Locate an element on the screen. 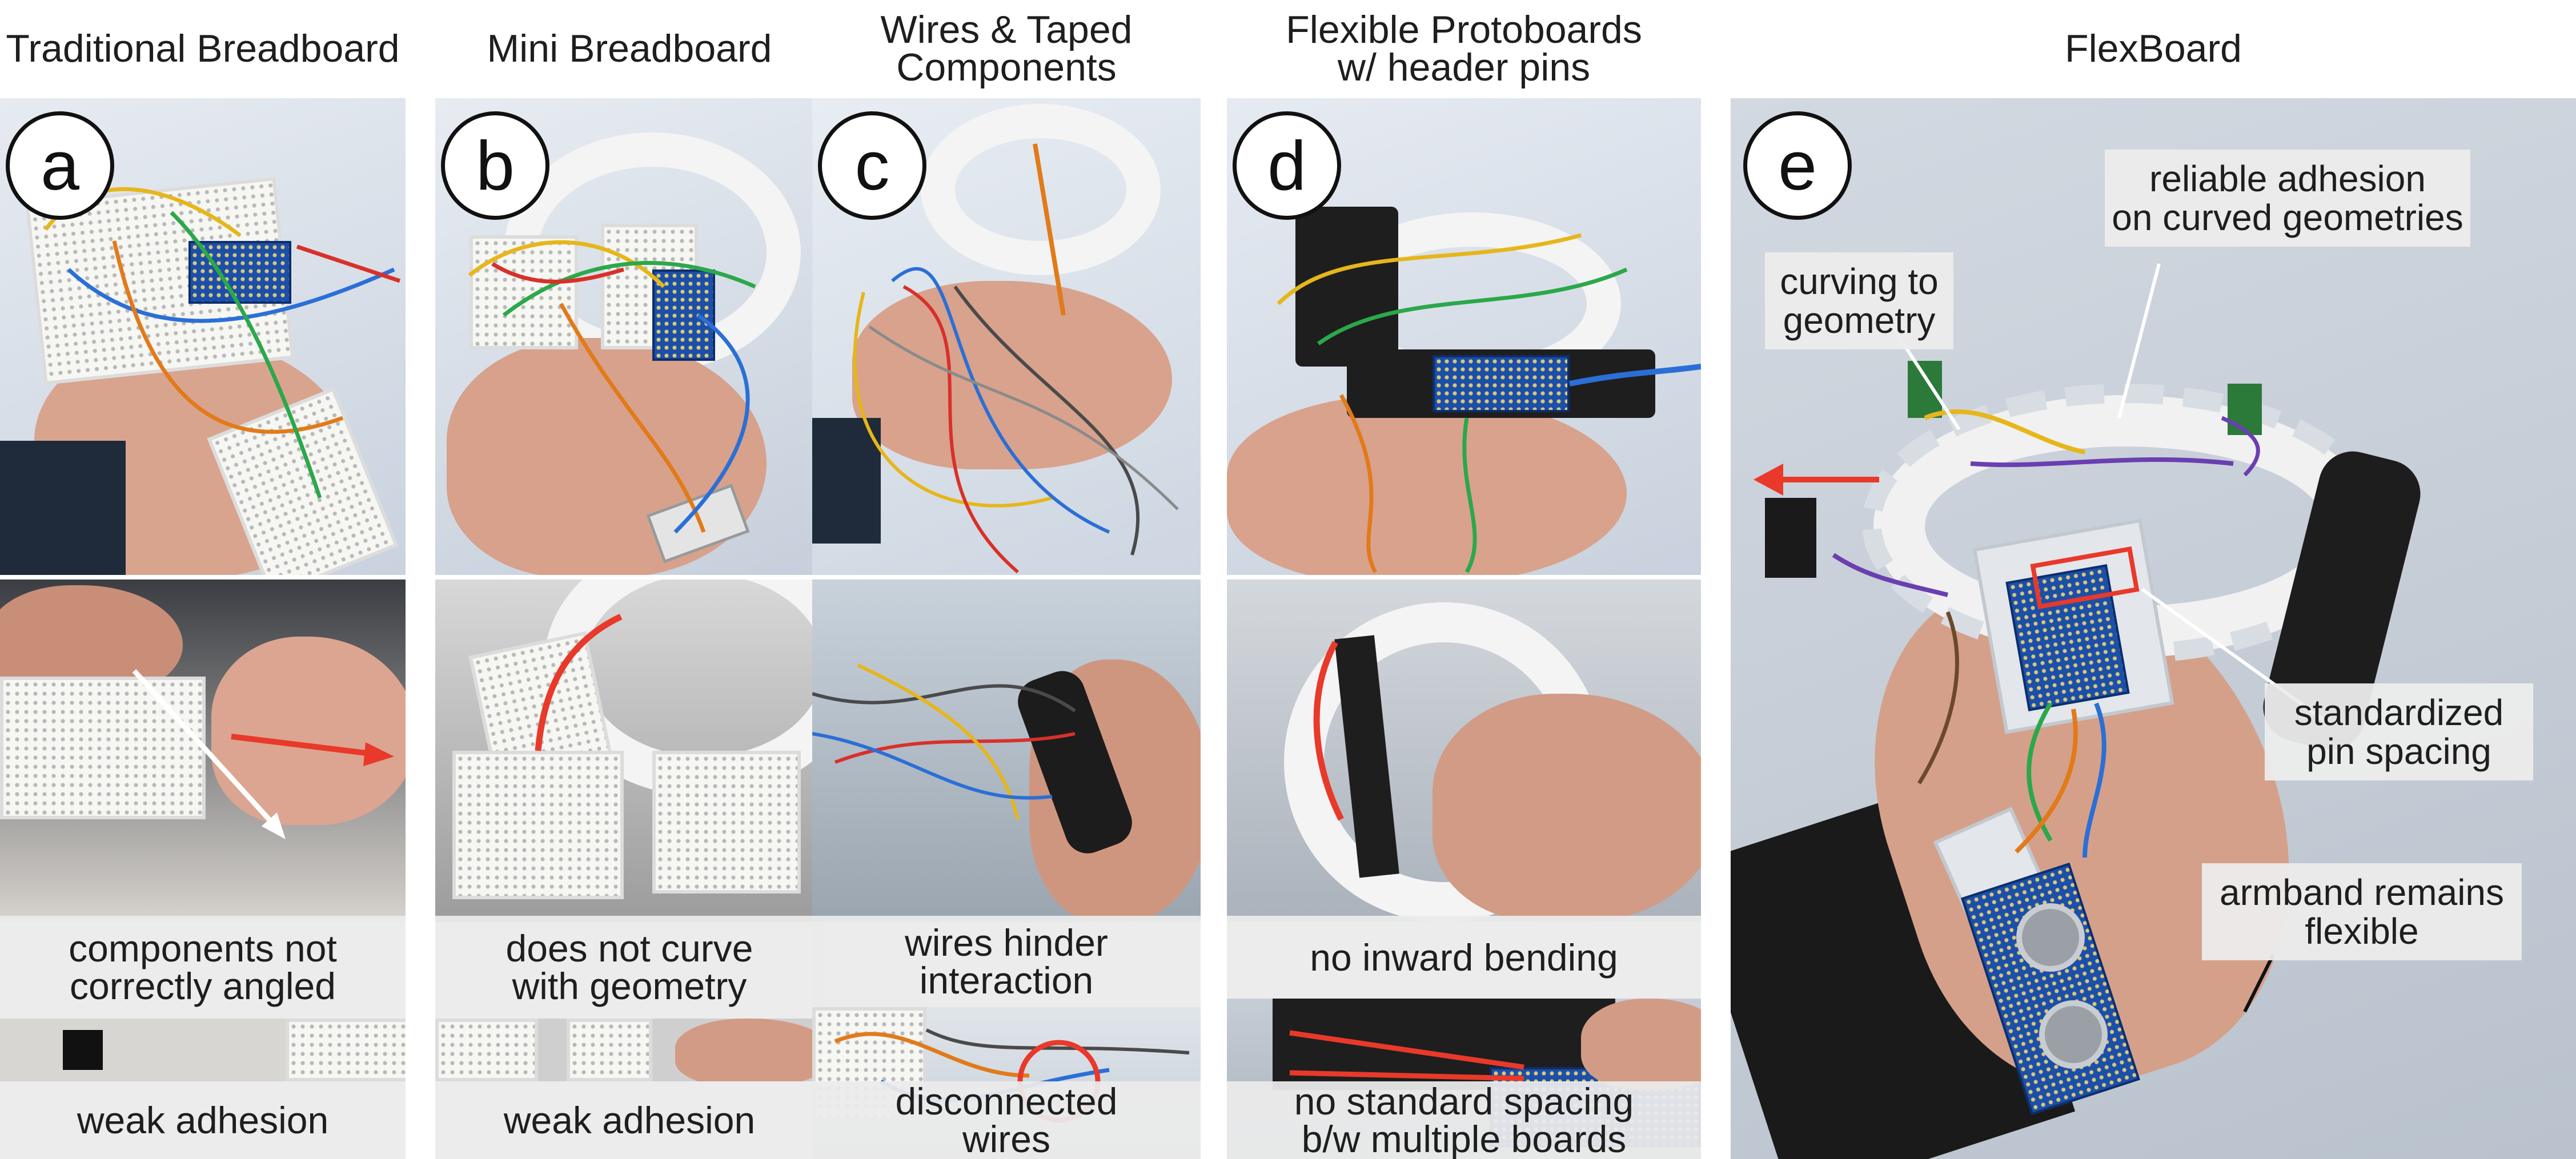  badge-text: d is located at coordinates (1286, 165).